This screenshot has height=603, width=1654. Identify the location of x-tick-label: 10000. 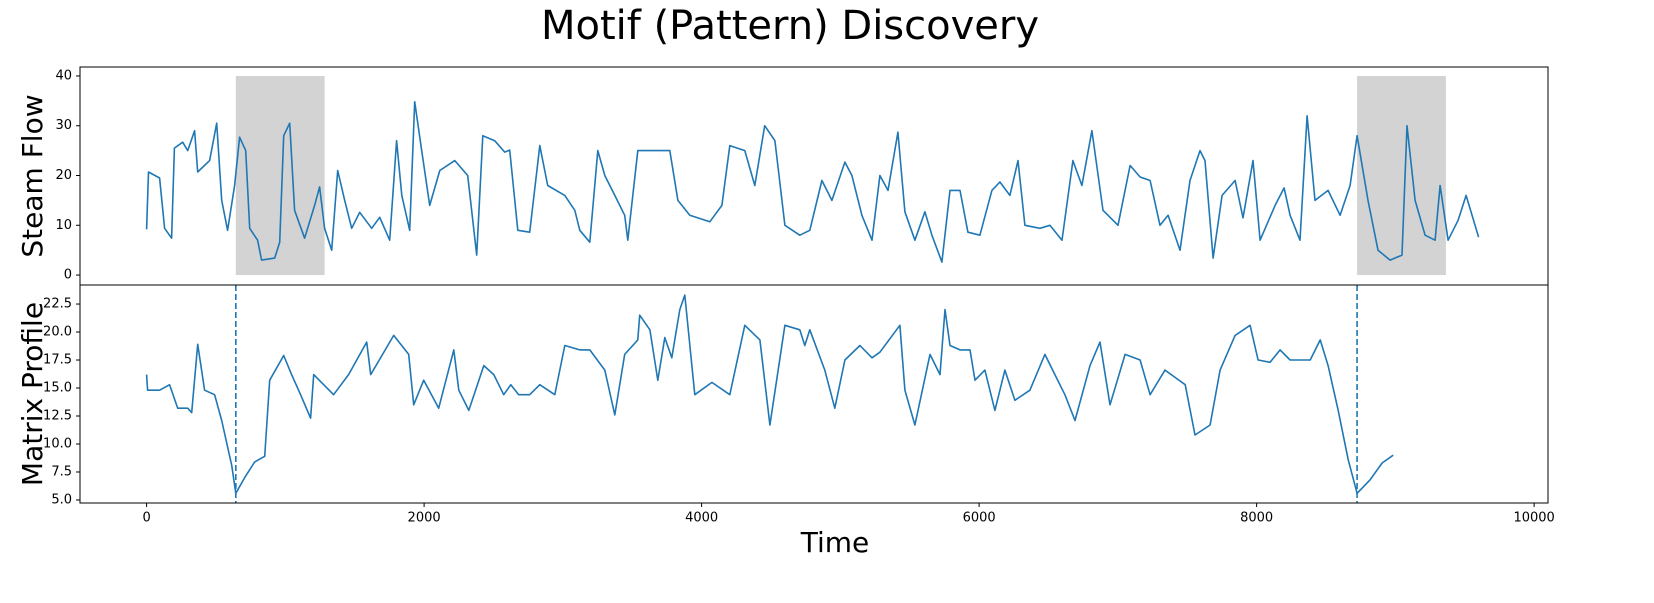
(1533, 518).